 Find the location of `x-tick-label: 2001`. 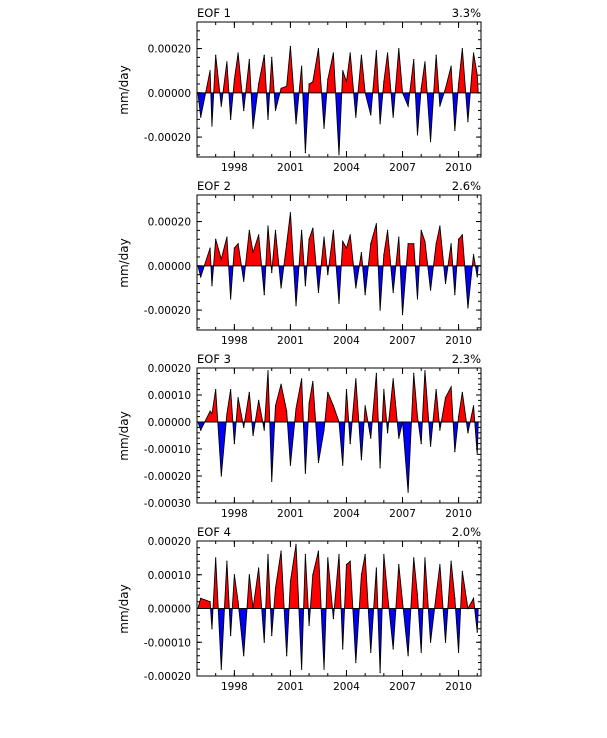

x-tick-label: 2001 is located at coordinates (290, 168).